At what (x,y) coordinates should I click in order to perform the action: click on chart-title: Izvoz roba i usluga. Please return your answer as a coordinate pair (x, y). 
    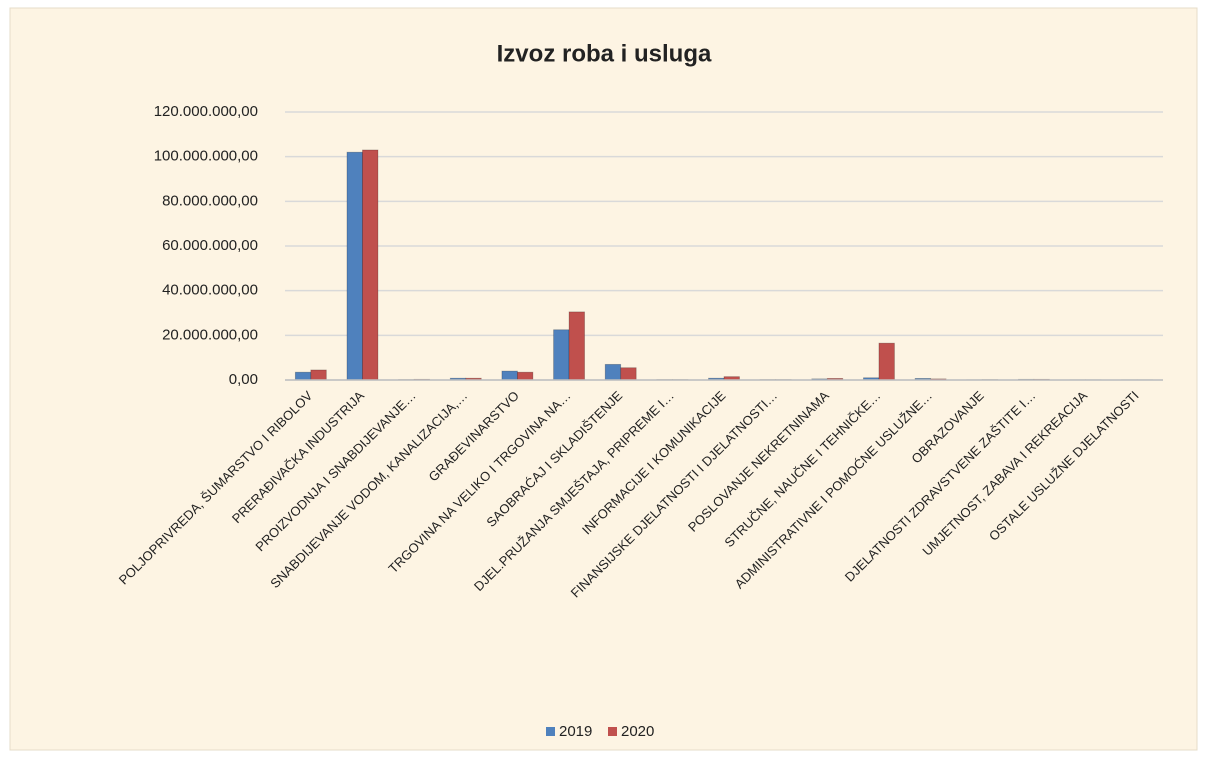
    Looking at the image, I should click on (604, 53).